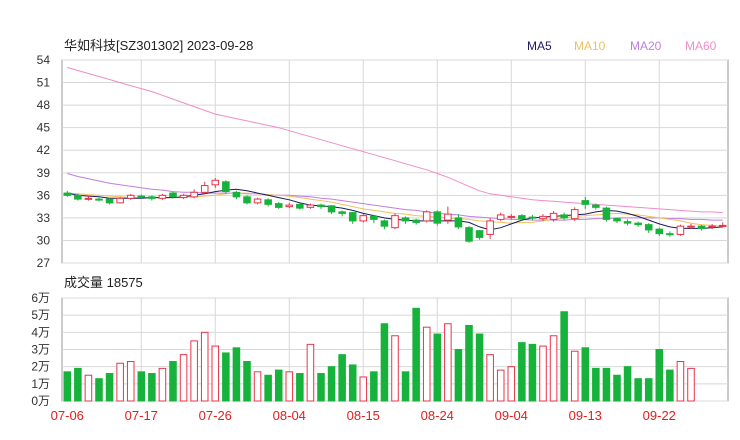 Image resolution: width=740 pixels, height=440 pixels. What do you see at coordinates (40, 401) in the screenshot?
I see `volume-tick-label: 0万` at bounding box center [40, 401].